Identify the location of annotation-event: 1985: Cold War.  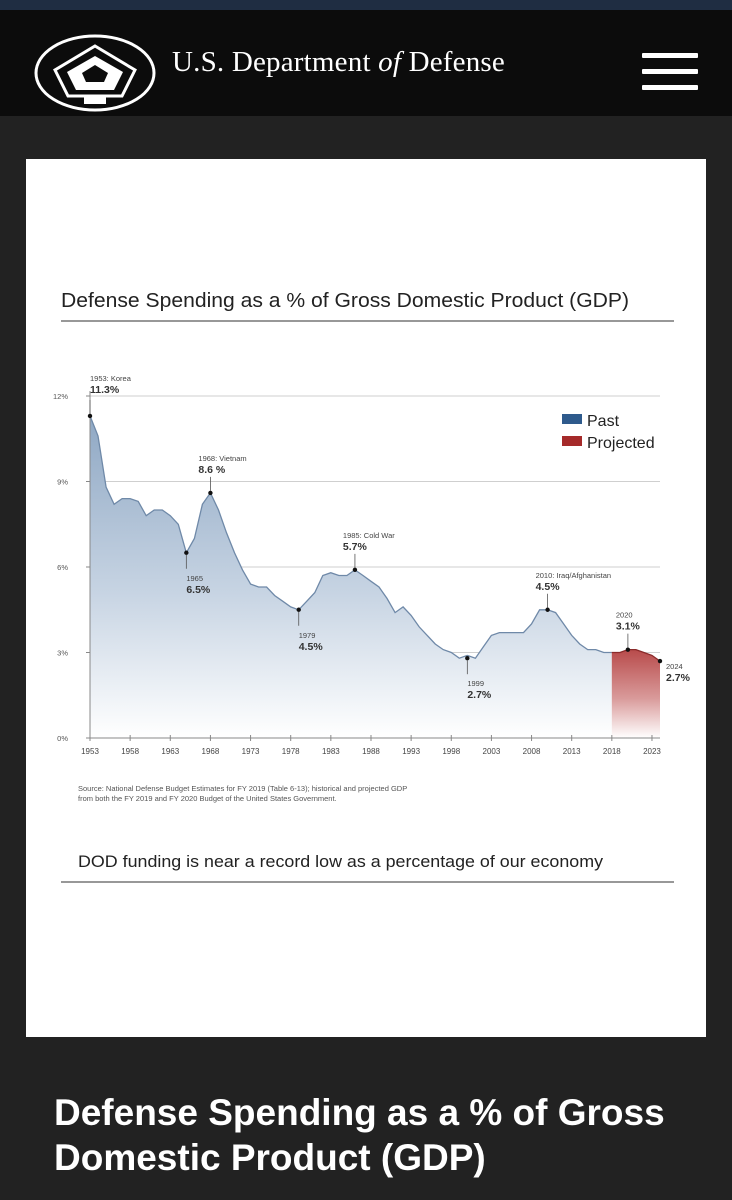
(369, 535).